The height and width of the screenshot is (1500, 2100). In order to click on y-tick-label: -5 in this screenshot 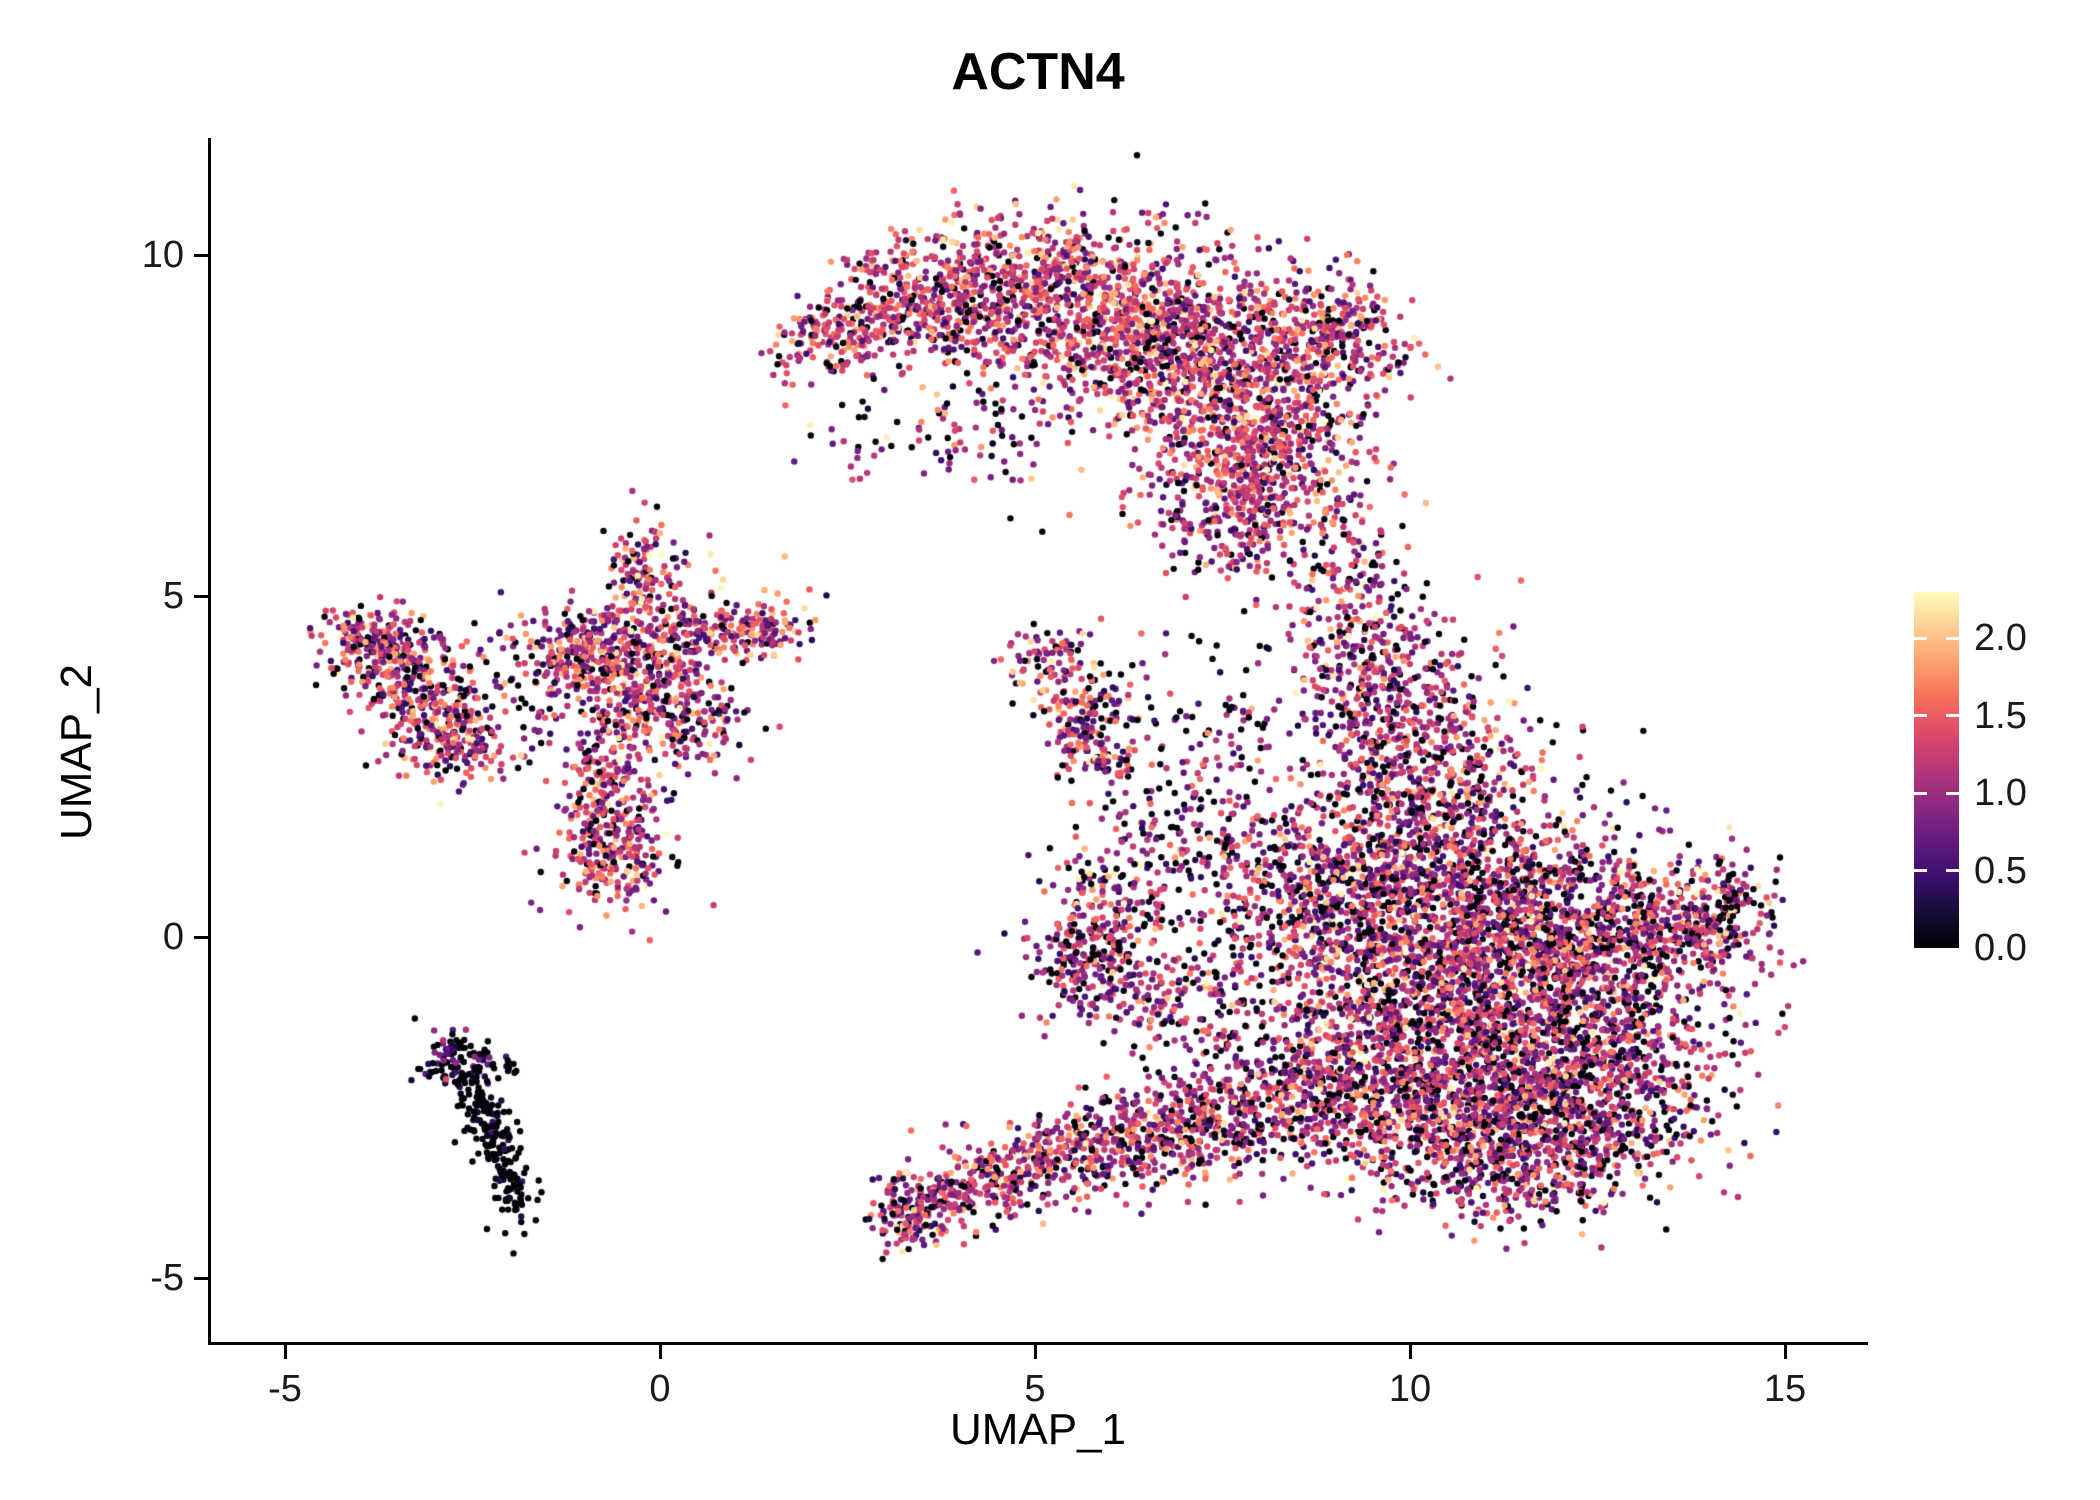, I will do `click(167, 1278)`.